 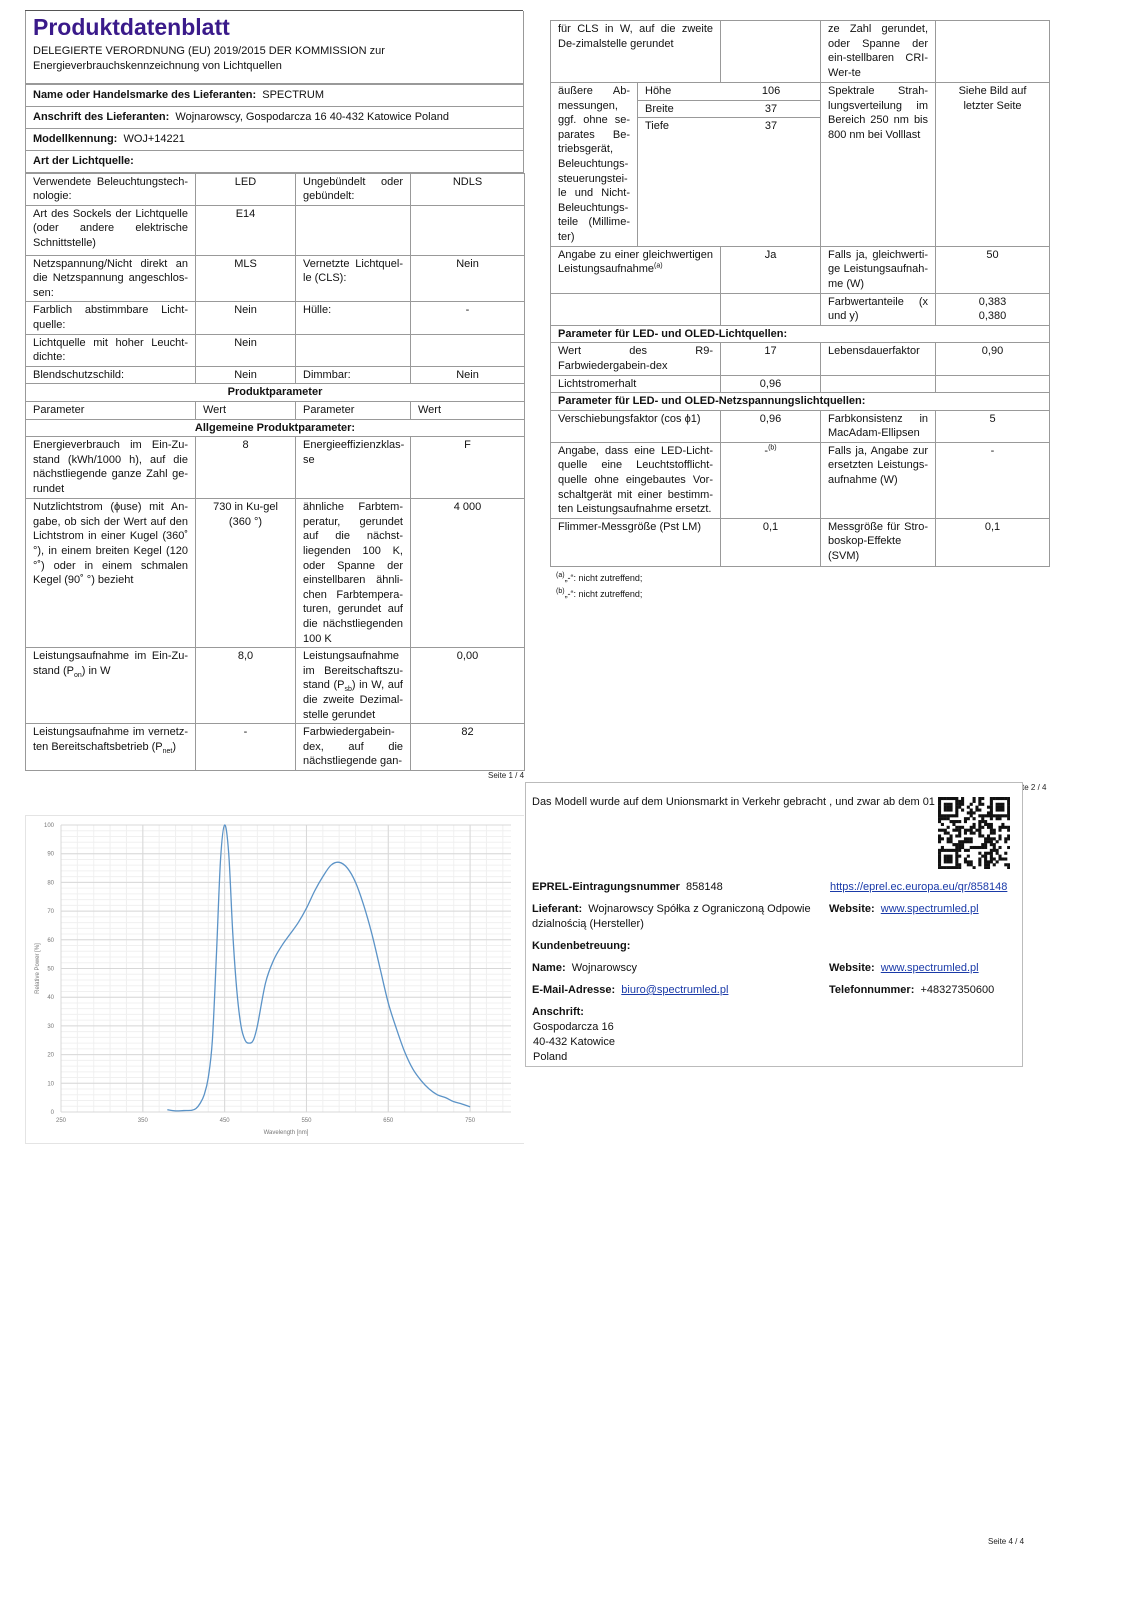 I want to click on parameter-value-cell: 4 000, so click(x=467, y=573).